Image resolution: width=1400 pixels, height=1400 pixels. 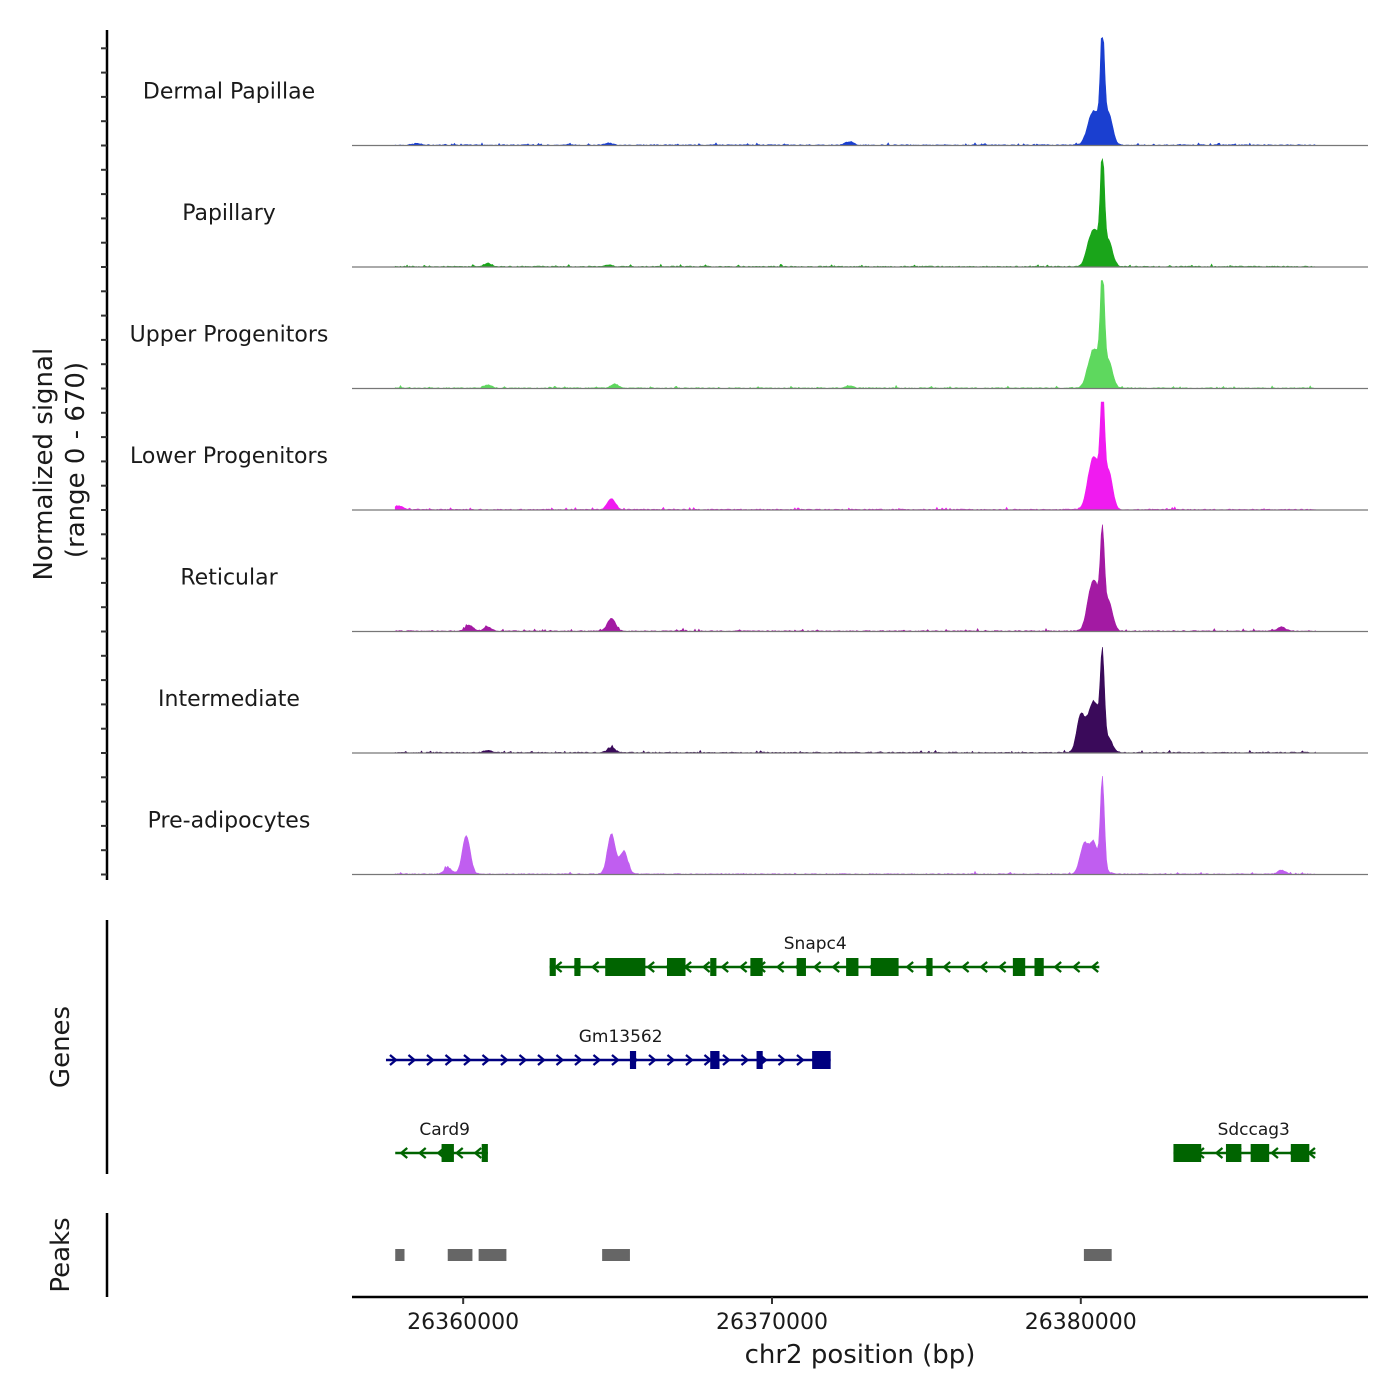 What do you see at coordinates (44, 464) in the screenshot?
I see `y-axis-label-line1: Normalized signal` at bounding box center [44, 464].